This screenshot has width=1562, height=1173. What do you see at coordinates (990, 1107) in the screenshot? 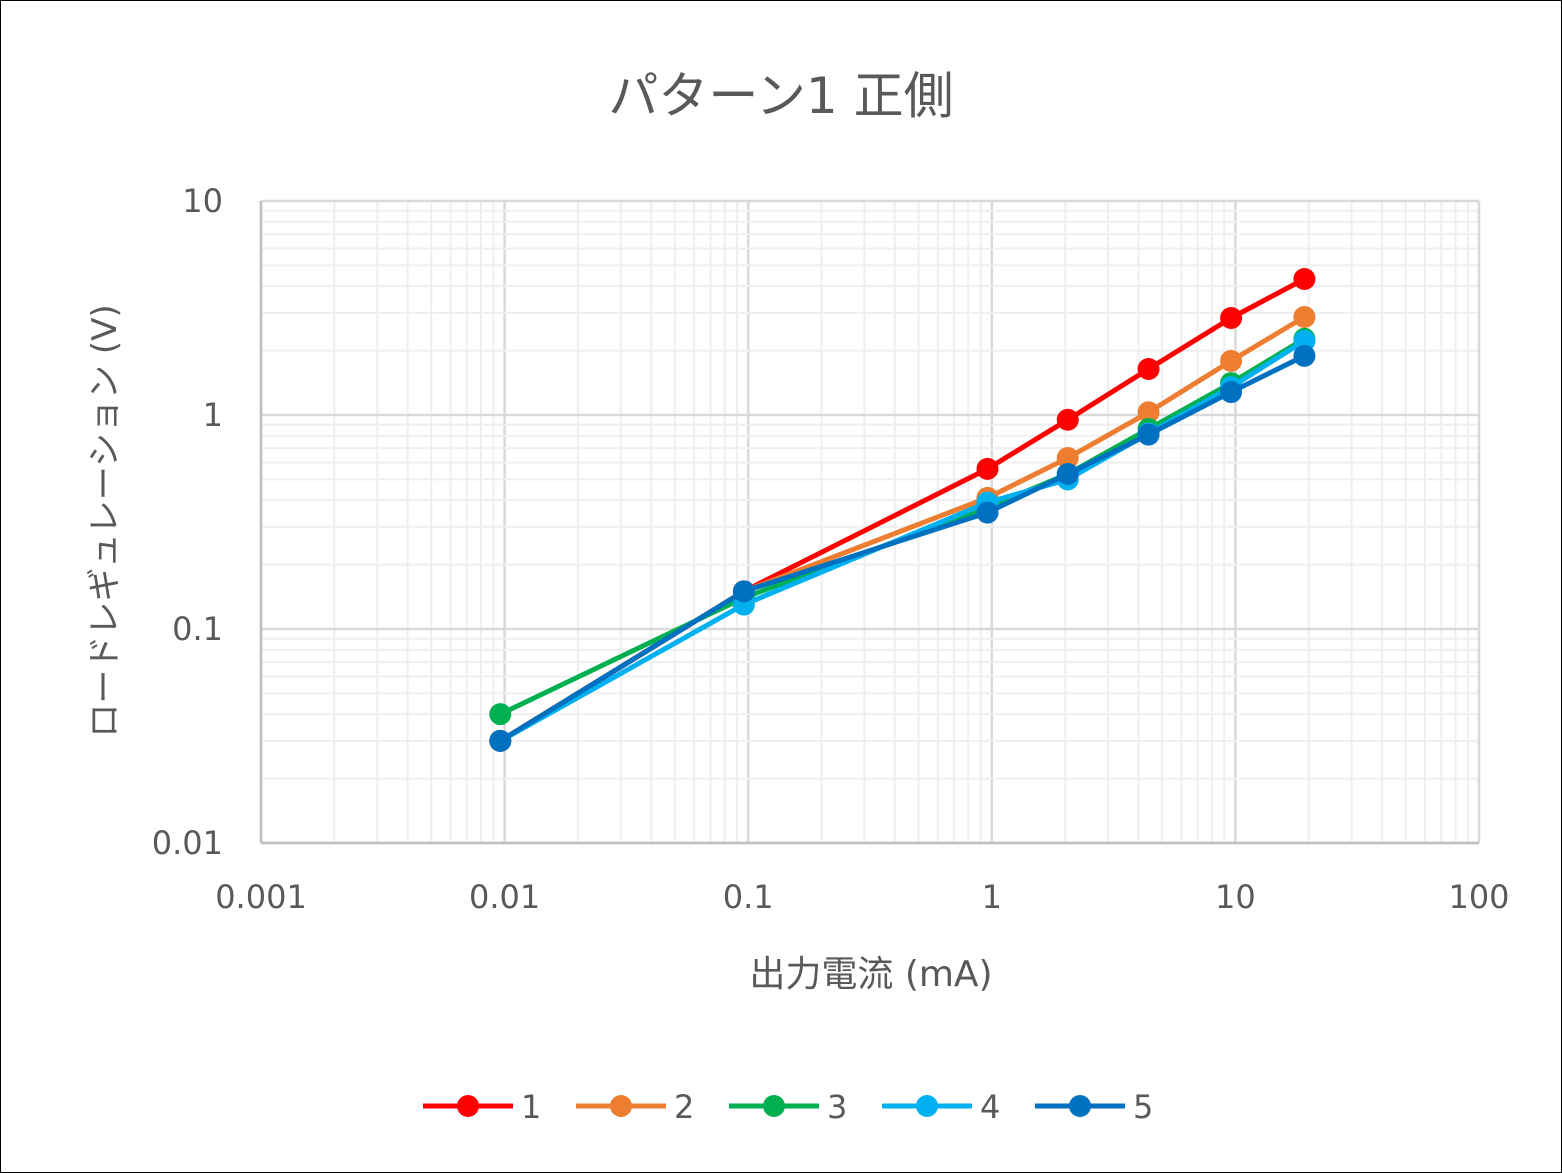
I see `legend-label: 4` at bounding box center [990, 1107].